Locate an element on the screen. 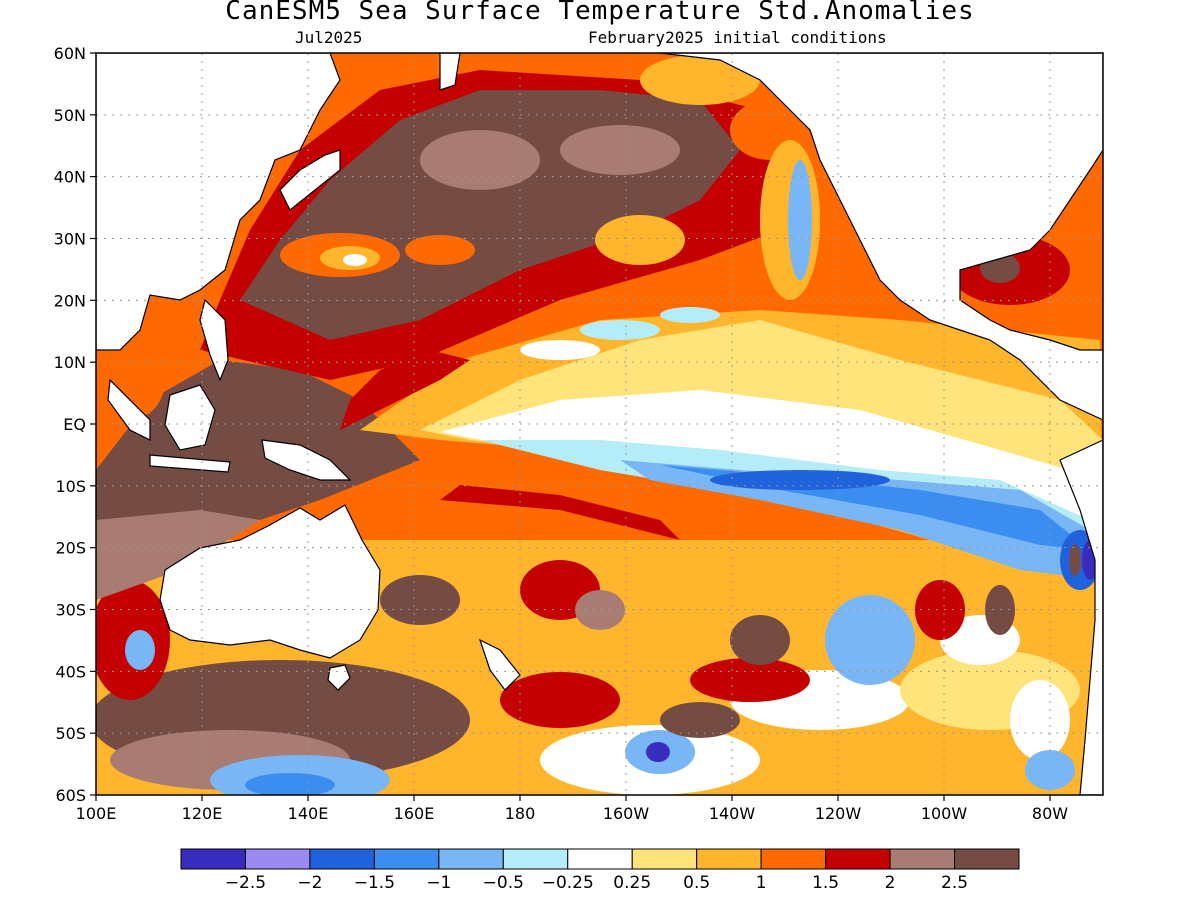 This screenshot has width=1200, height=904. colorbar: −2.5 −2 −1.5 −1 −0.5 −0.25 0.25 0.5 1 1.5 2 2.5 is located at coordinates (600, 870).